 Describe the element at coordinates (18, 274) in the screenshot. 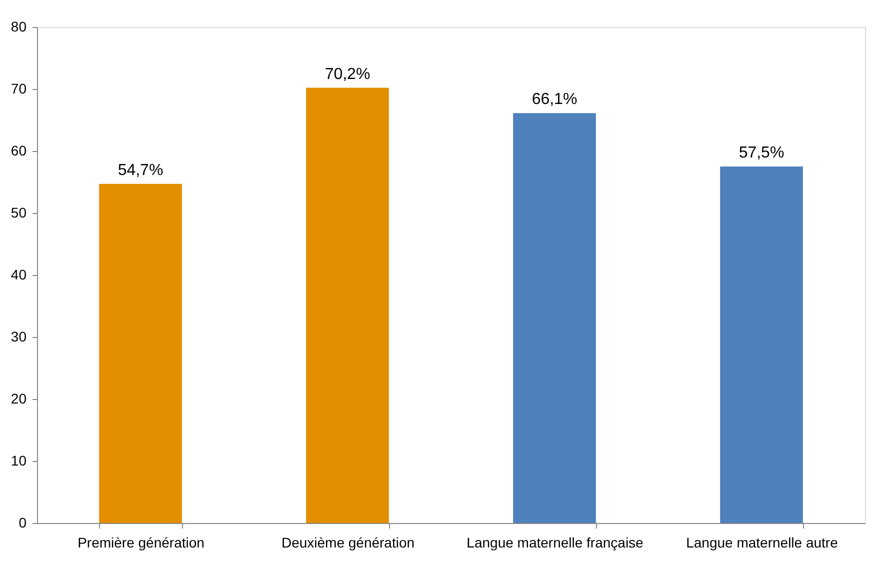

I see `y-tick-label: 40` at that location.